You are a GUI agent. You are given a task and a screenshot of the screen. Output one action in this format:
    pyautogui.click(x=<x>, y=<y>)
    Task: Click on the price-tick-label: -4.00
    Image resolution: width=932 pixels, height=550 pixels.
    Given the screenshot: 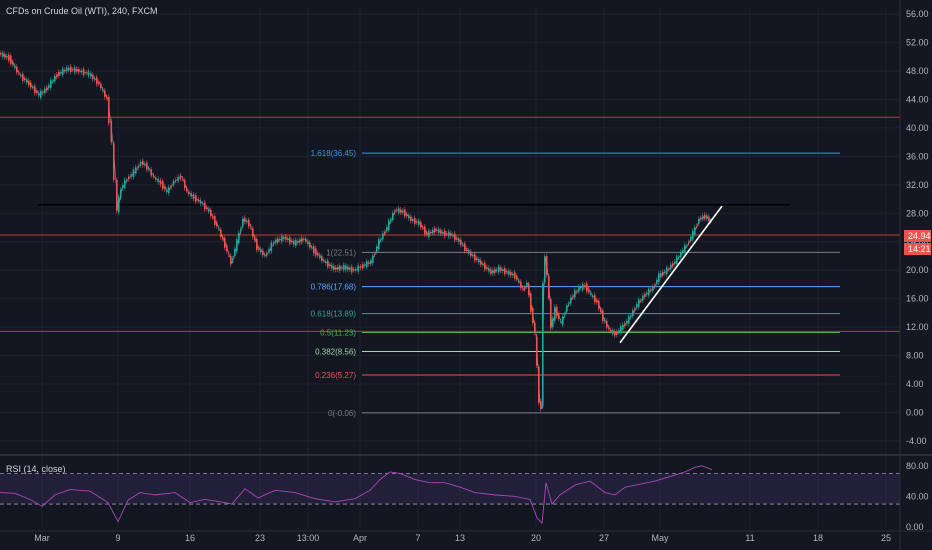 What is the action you would take?
    pyautogui.click(x=916, y=441)
    